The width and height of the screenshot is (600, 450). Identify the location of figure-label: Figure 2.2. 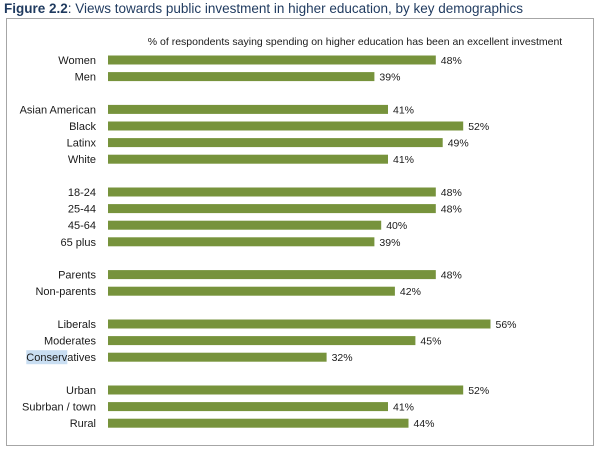
(36, 8).